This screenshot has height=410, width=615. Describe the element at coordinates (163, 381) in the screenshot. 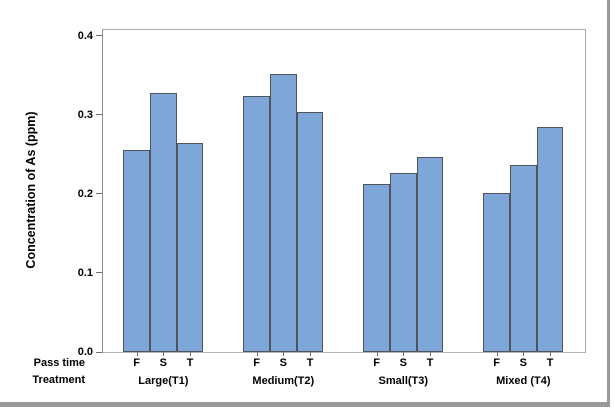

I see `treatment-group-label: Large(T1)` at that location.